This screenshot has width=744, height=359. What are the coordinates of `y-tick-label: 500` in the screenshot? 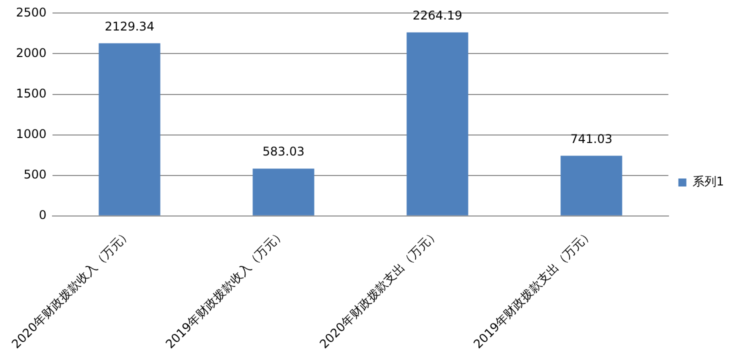 It's located at (35, 174).